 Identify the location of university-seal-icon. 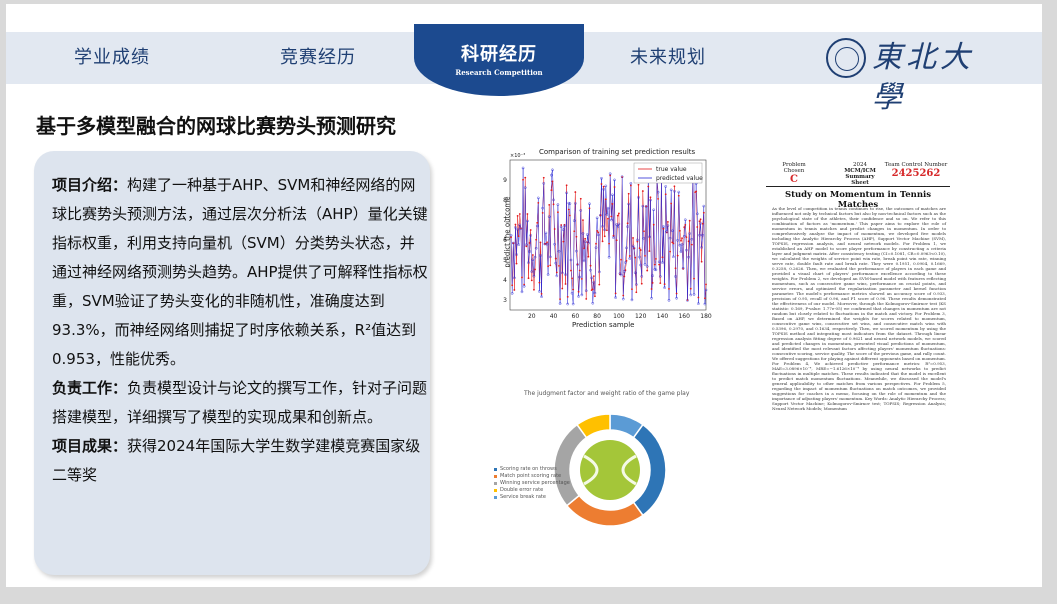
(846, 58).